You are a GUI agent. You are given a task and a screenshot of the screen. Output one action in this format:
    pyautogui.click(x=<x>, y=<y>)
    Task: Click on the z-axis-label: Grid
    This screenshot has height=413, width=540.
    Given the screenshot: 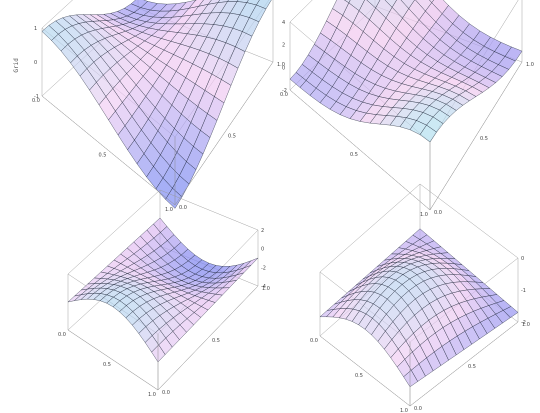 What is the action you would take?
    pyautogui.click(x=16, y=65)
    